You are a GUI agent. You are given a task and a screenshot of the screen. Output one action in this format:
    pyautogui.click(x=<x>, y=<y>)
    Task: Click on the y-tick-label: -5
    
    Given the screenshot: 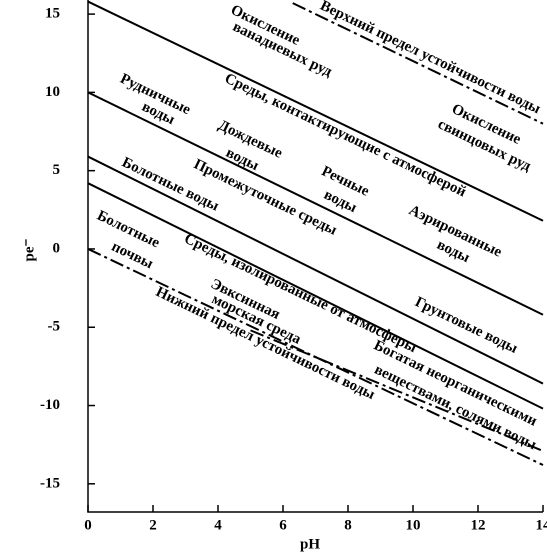 What is the action you would take?
    pyautogui.click(x=54, y=327)
    